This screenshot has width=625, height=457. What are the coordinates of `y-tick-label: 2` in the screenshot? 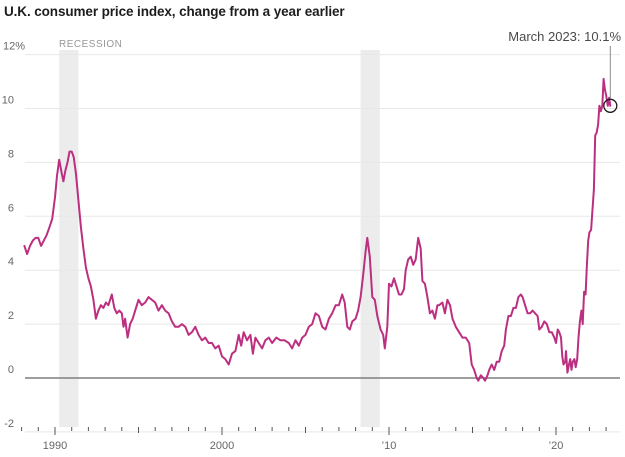 It's located at (11, 316).